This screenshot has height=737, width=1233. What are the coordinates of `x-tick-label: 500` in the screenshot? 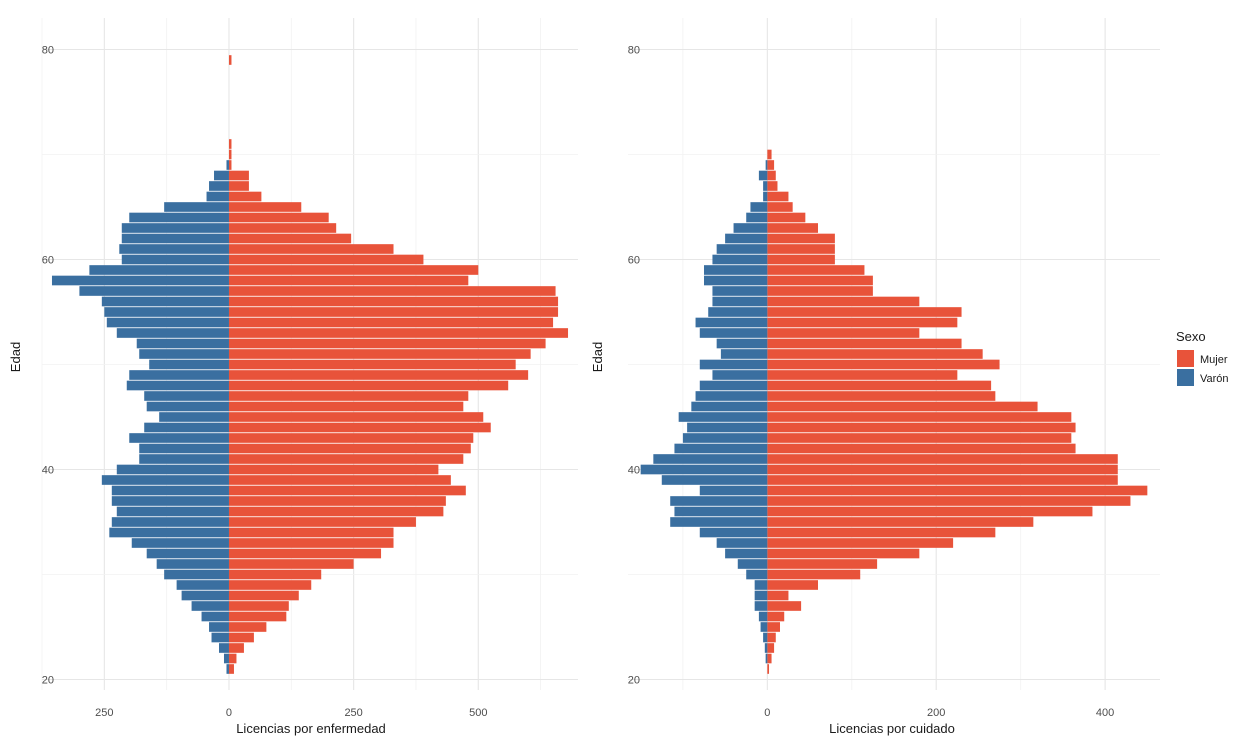 It's located at (478, 713).